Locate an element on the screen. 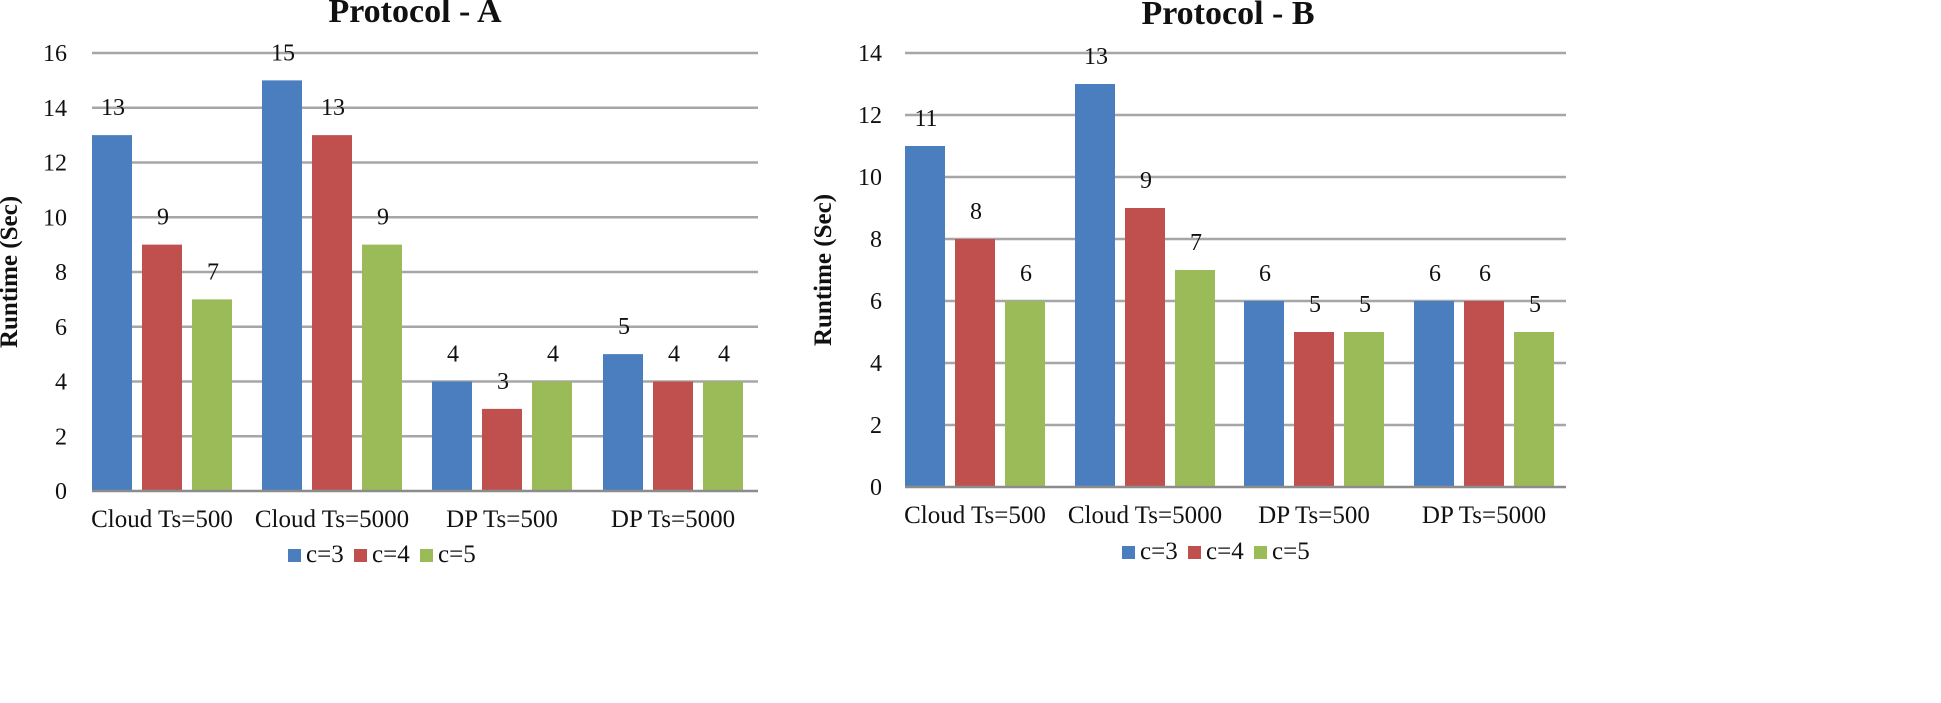 This screenshot has height=703, width=1941. chart-title: Protocol - A is located at coordinates (415, 15).